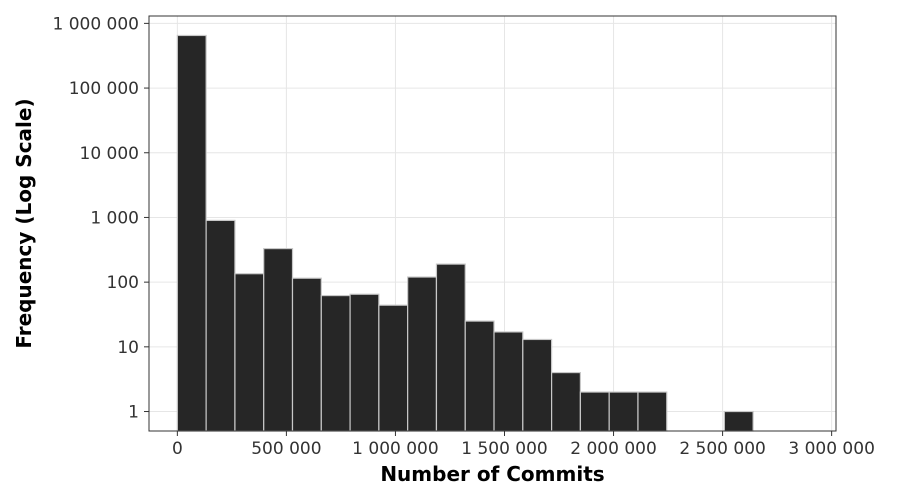  Describe the element at coordinates (395, 449) in the screenshot. I see `x-tick-label: 1 000 000` at that location.